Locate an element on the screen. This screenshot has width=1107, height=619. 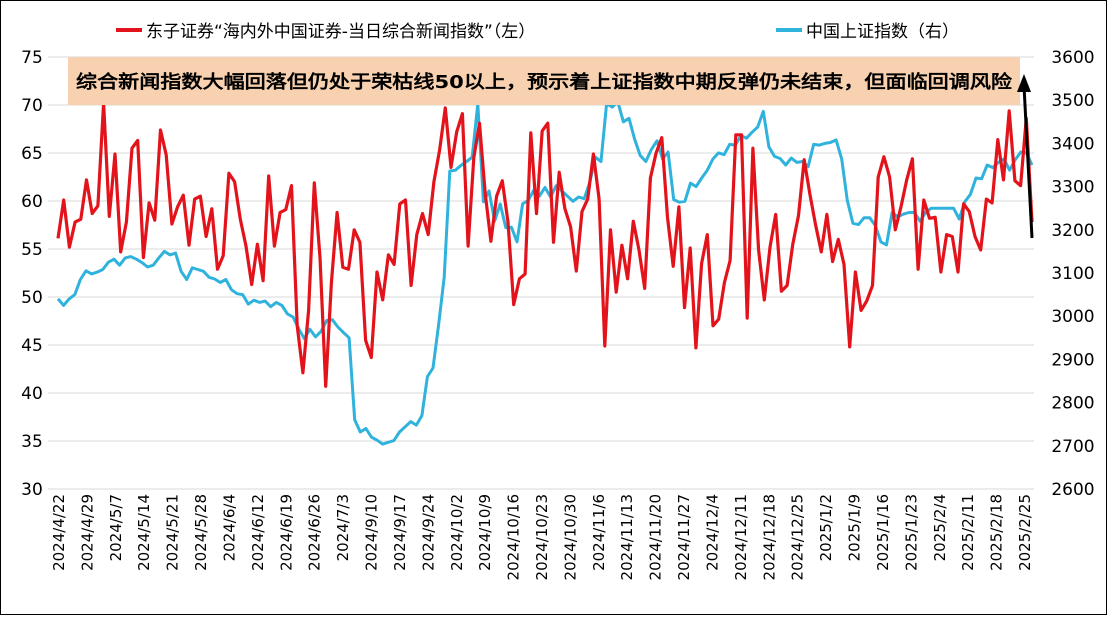
right-tick-label: 3500 is located at coordinates (1072, 101).